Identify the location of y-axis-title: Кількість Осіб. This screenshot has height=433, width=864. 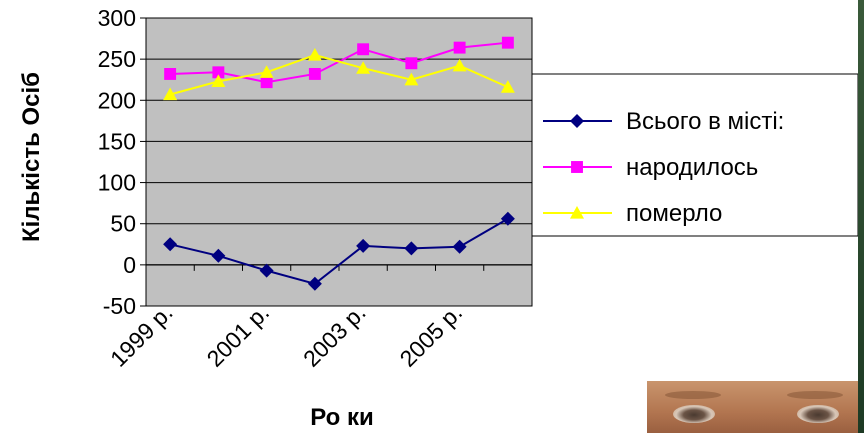
(31, 157).